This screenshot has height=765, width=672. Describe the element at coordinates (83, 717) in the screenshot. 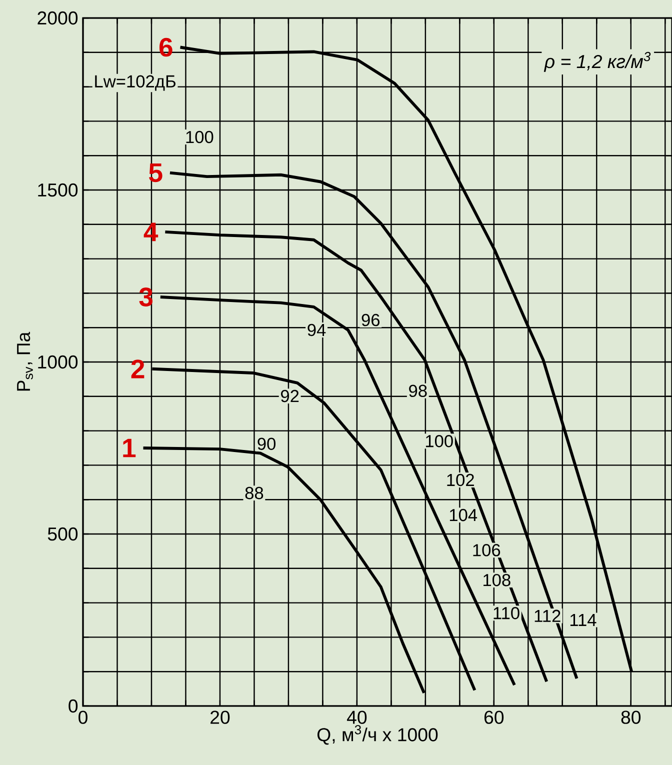

I see `x-tick-label: 0` at that location.